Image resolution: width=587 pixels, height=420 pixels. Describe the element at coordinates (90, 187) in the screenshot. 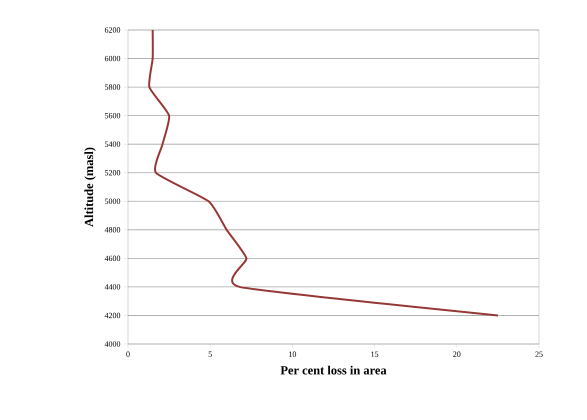

I see `y-axis-title: Altitude (masl)` at that location.